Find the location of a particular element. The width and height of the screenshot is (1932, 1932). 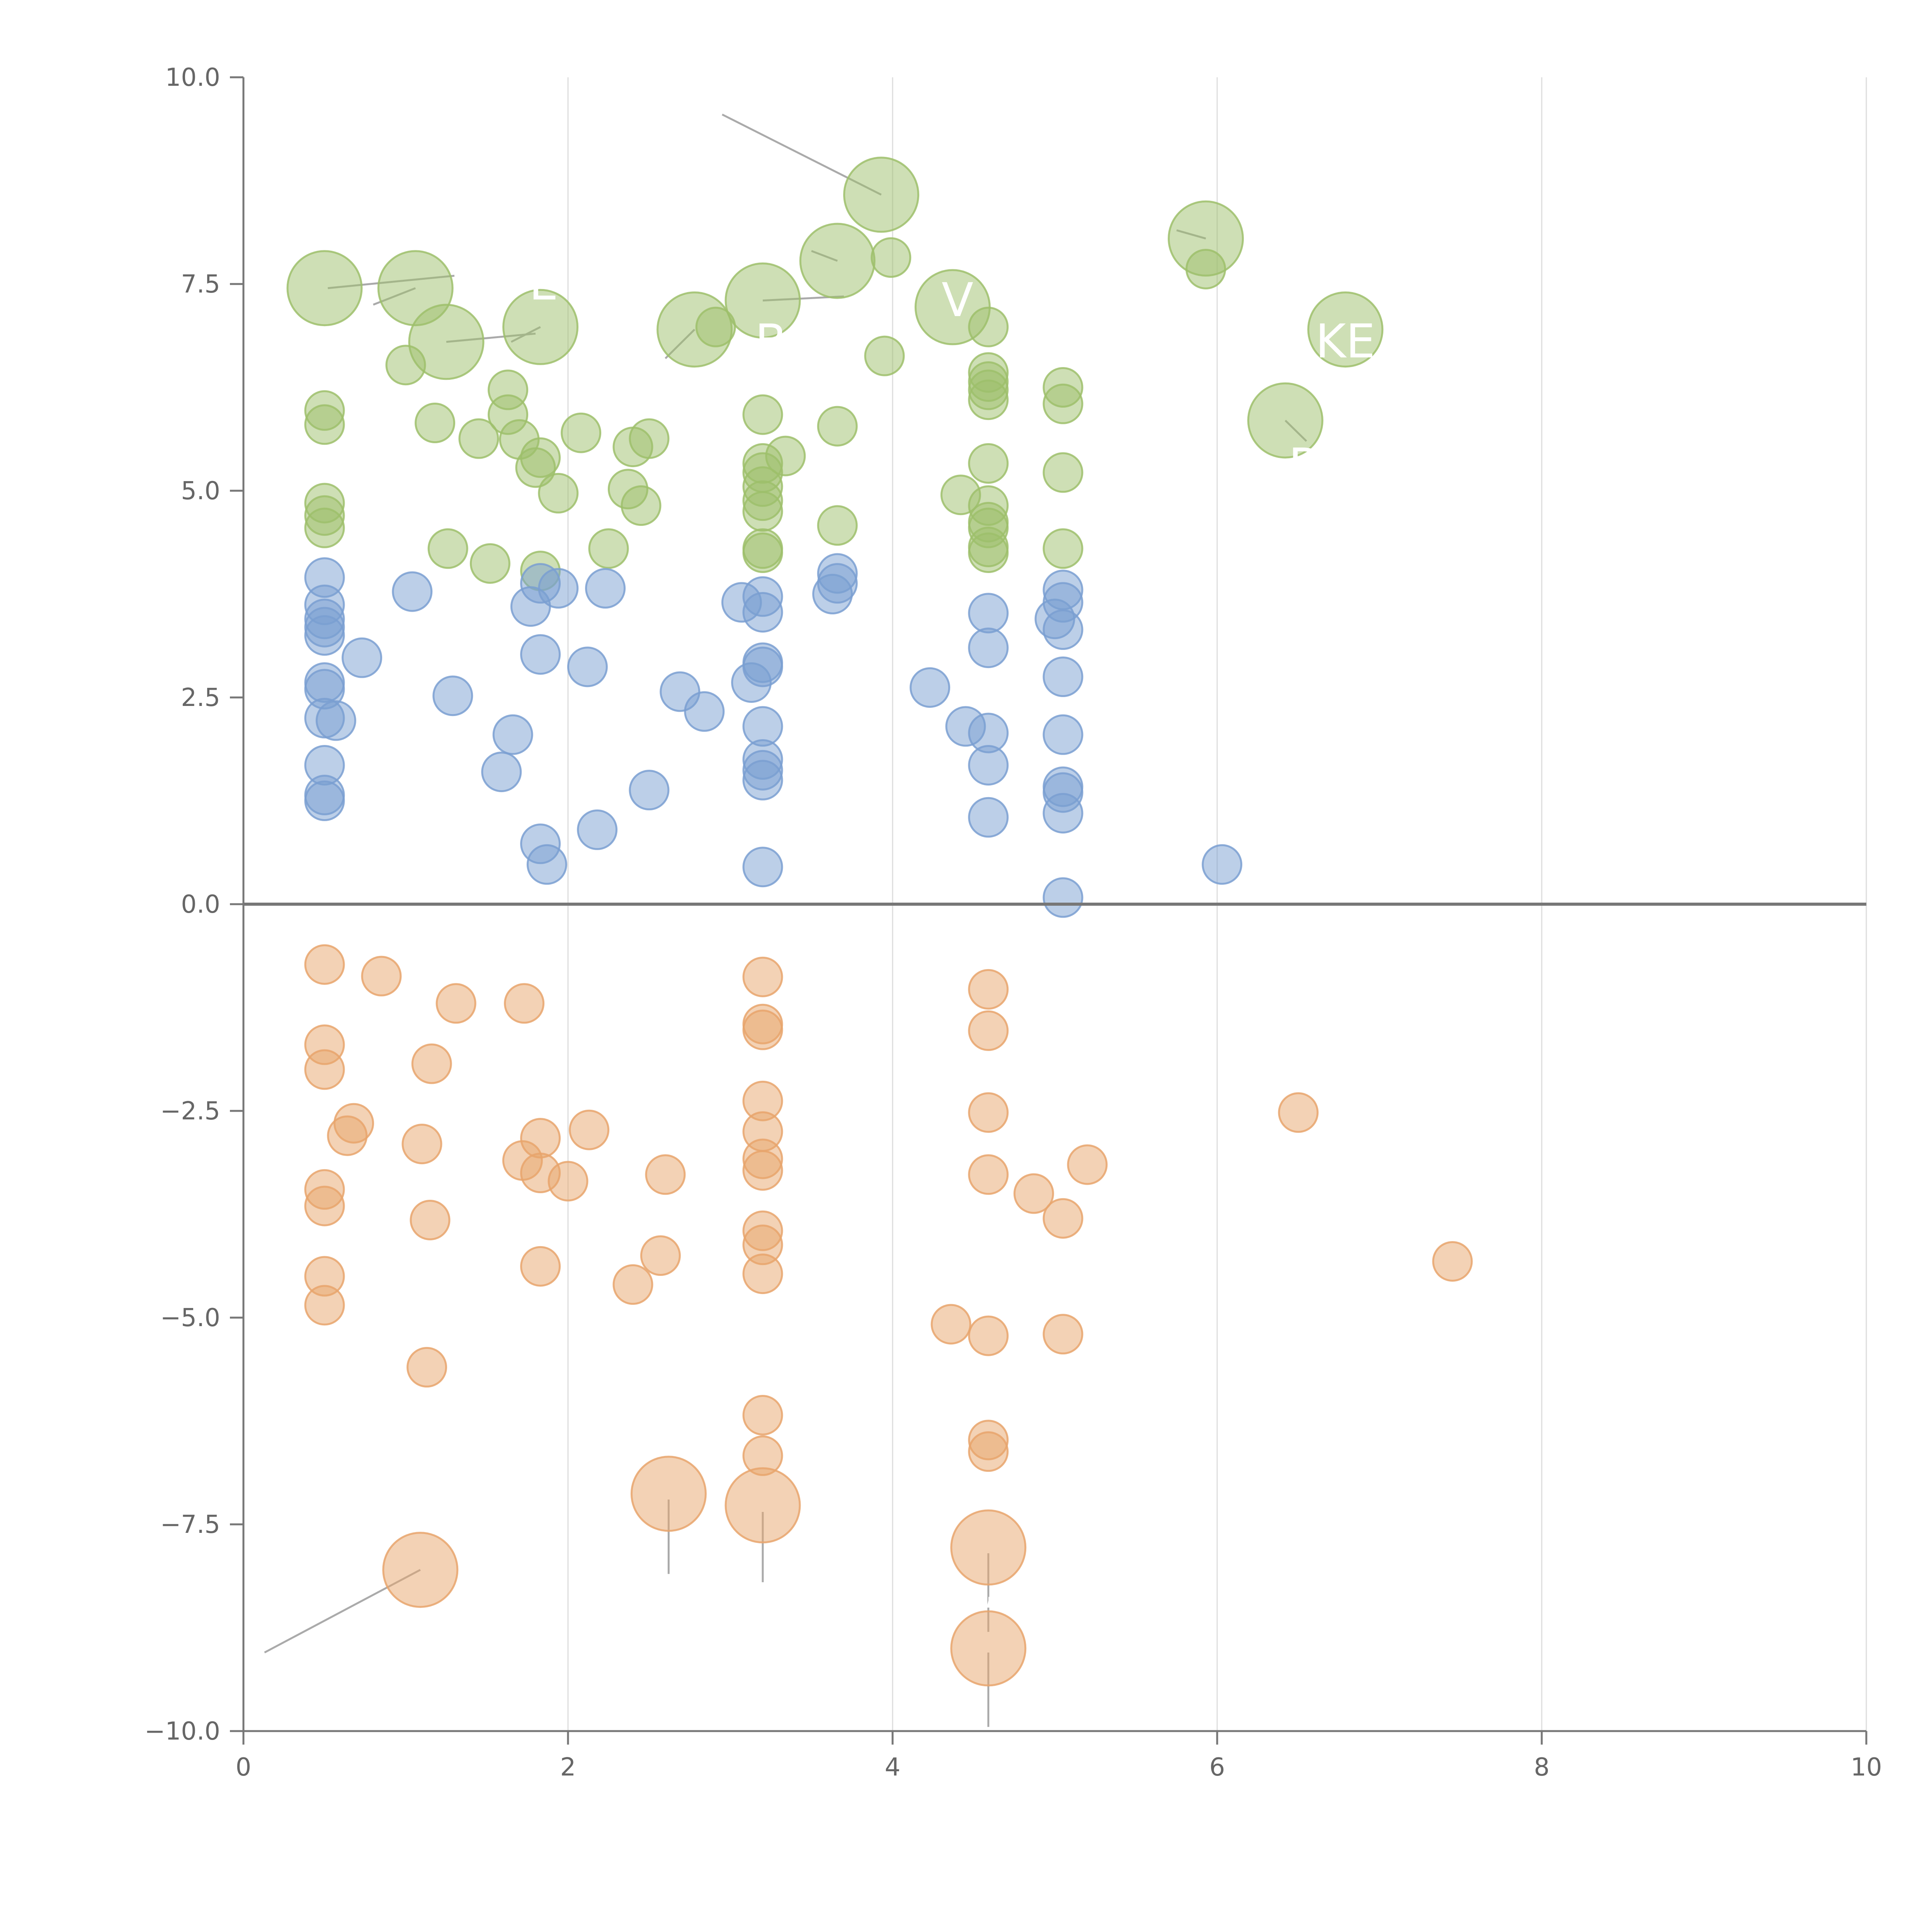

x-tick-label: 6 is located at coordinates (1217, 1768).